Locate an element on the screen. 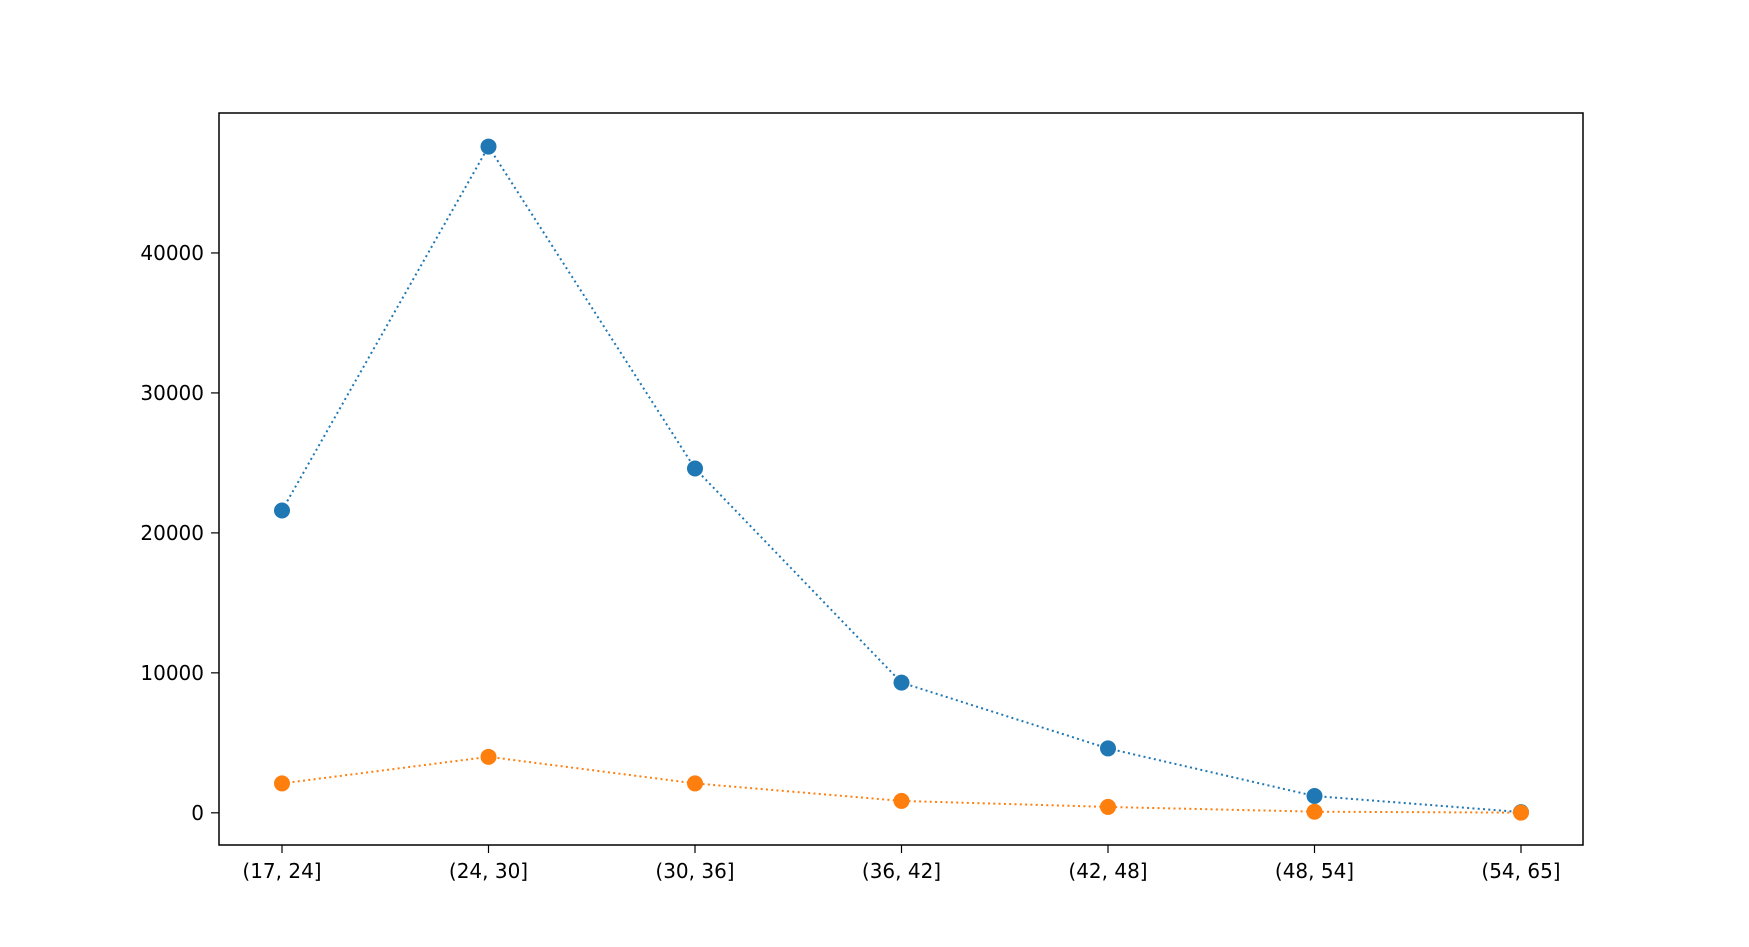 The height and width of the screenshot is (947, 1749). x-tick-label: (30, 36] is located at coordinates (694, 871).